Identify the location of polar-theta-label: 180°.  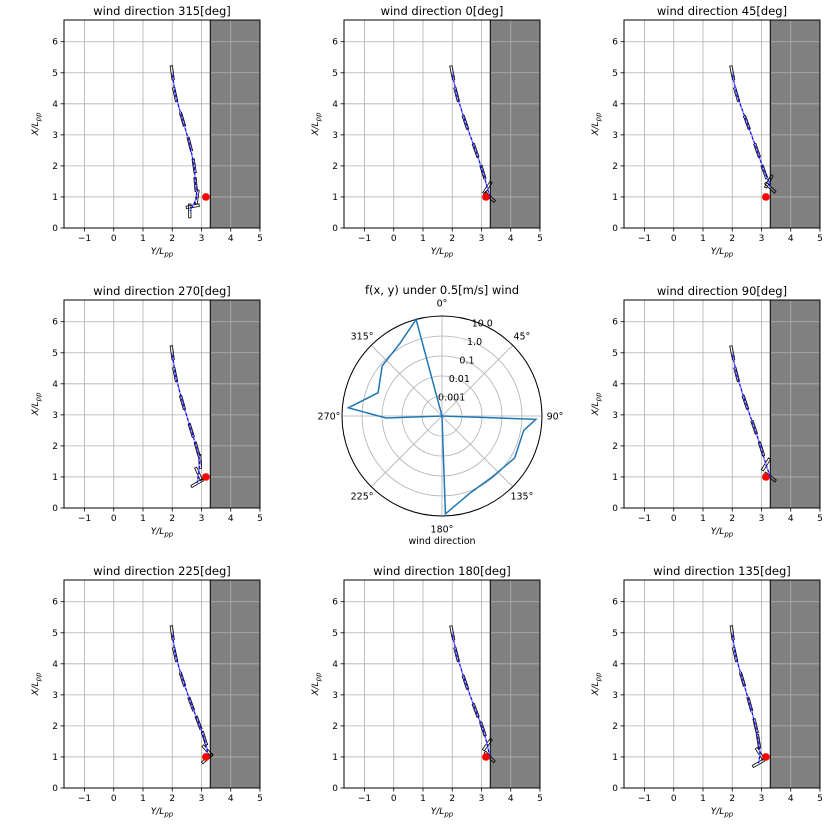
(442, 530).